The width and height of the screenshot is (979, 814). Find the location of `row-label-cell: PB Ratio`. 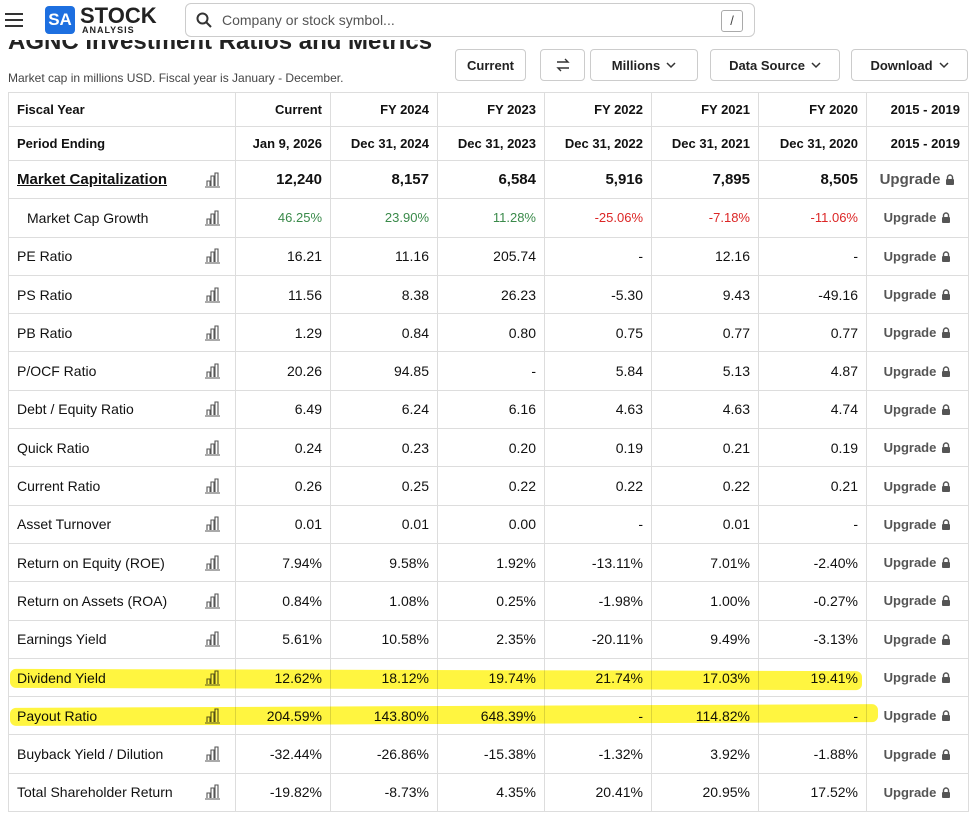

row-label-cell: PB Ratio is located at coordinates (122, 333).